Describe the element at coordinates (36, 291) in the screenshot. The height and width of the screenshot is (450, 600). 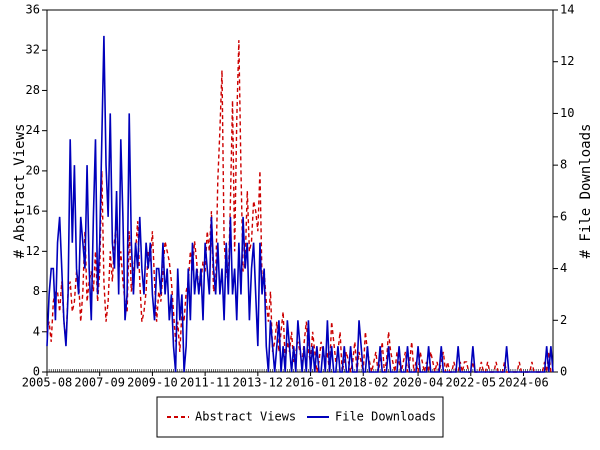
I see `y-tick-label: 8` at that location.